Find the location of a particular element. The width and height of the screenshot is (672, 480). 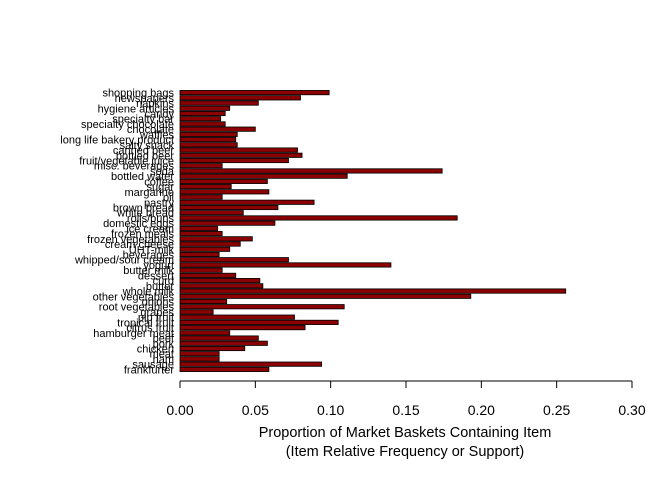

category-label: candy is located at coordinates (160, 115).